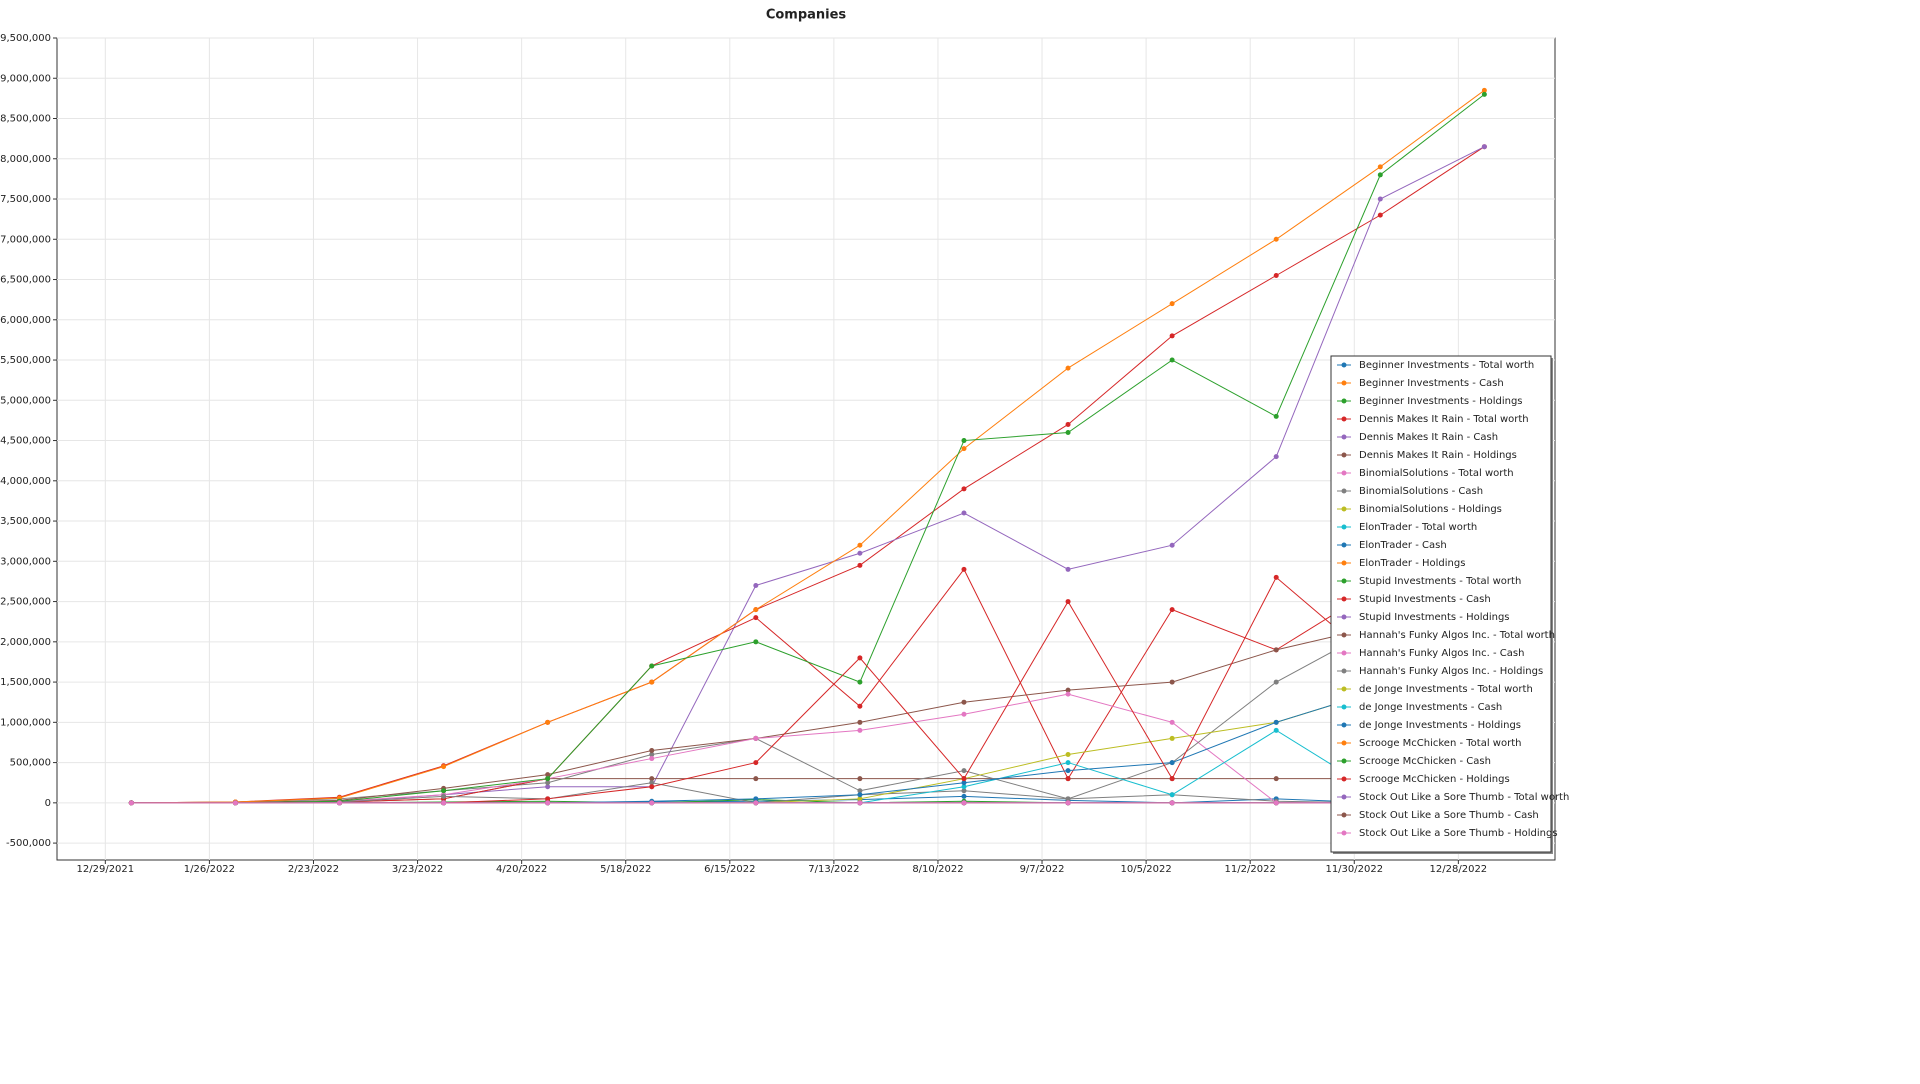 This screenshot has height=1084, width=1920. Describe the element at coordinates (313, 869) in the screenshot. I see `x-tick-label: 2/23/2022` at that location.